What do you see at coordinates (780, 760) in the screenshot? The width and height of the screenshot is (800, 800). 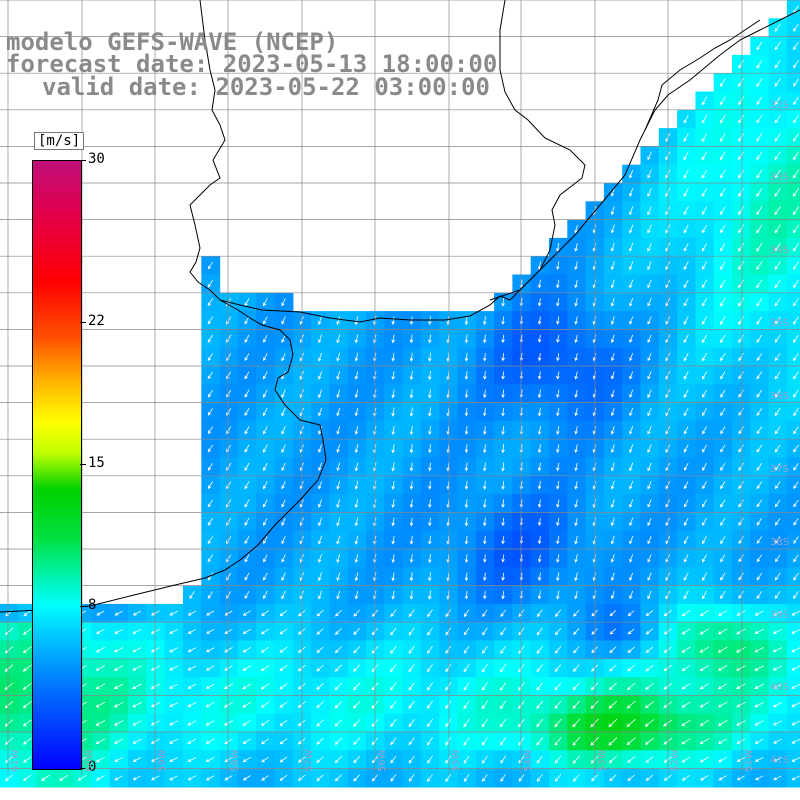 I see `latitude-label: 41S` at bounding box center [780, 760].